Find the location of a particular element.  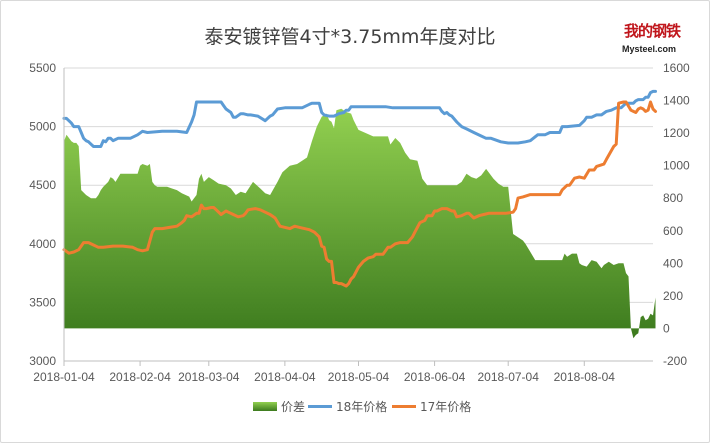

x-tick-label: 2018-01-04 is located at coordinates (64, 377).